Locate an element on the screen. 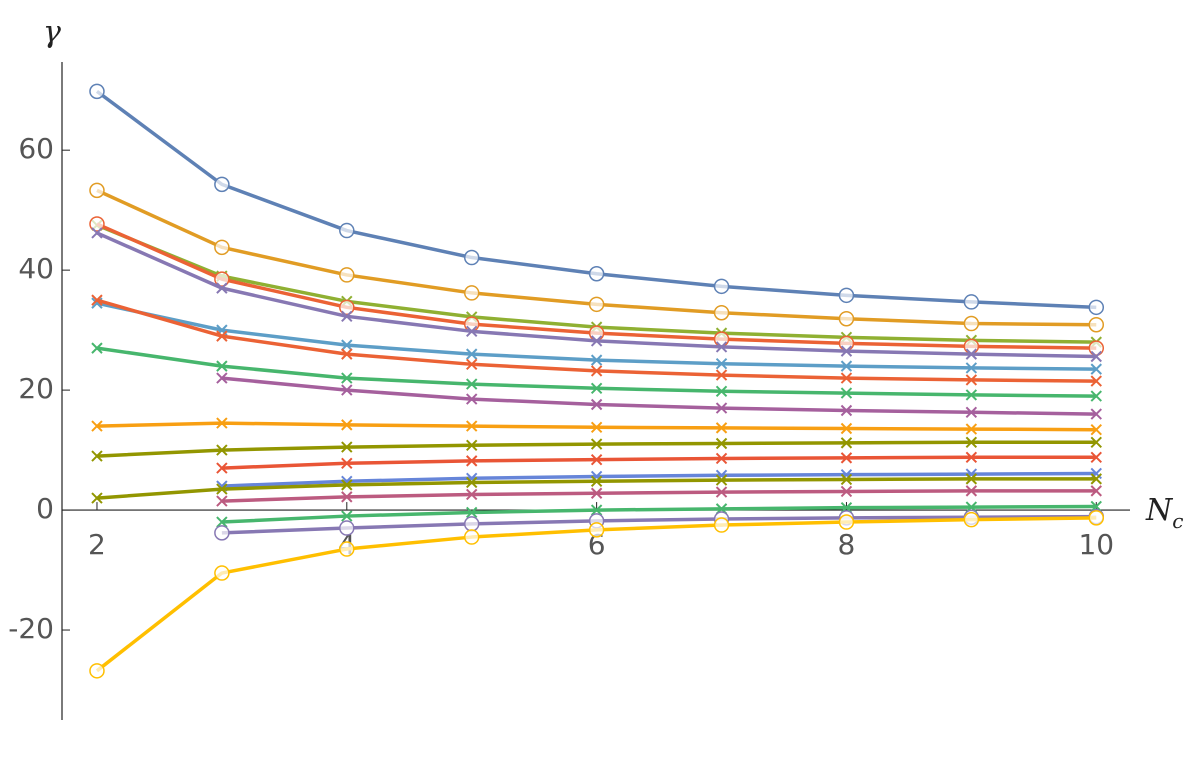  y-axis-label: γ is located at coordinates (52, 32).